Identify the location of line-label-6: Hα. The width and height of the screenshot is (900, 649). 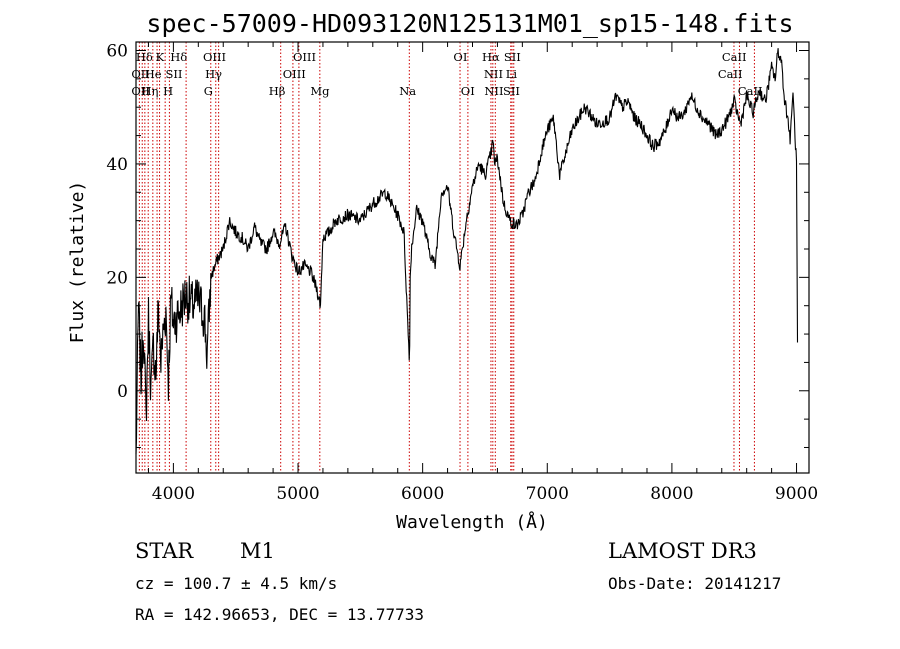
(491, 57).